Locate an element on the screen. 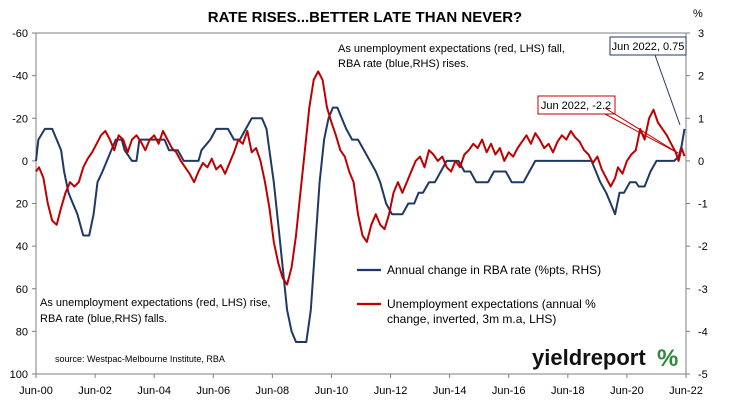  left-tick-label-6: 60 is located at coordinates (22, 290).